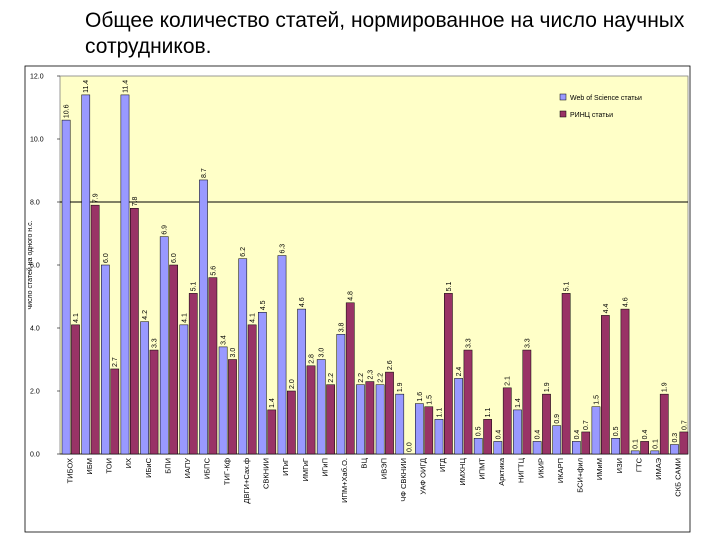 This screenshot has width=720, height=540. Describe the element at coordinates (106, 258) in the screenshot. I see `data-label-wos: 6.0` at that location.